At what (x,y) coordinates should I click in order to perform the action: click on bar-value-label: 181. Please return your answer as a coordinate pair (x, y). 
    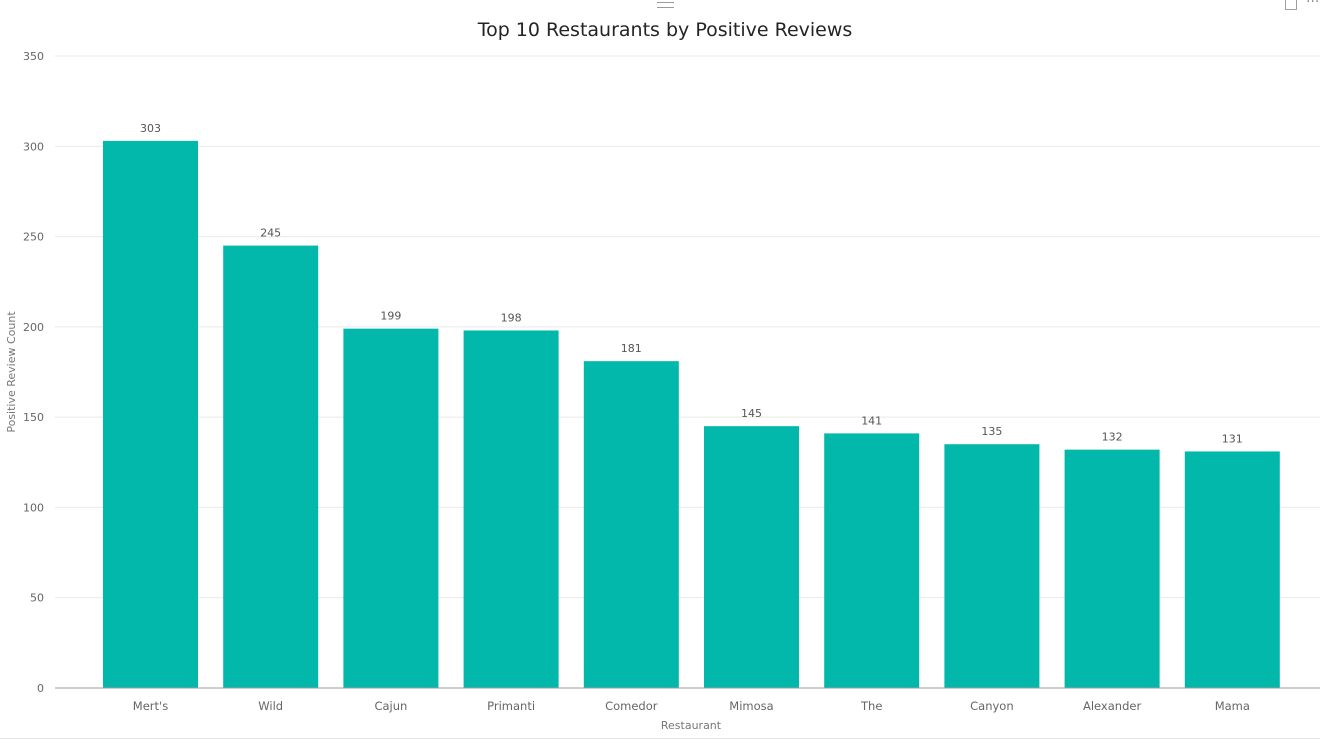
    Looking at the image, I should click on (631, 348).